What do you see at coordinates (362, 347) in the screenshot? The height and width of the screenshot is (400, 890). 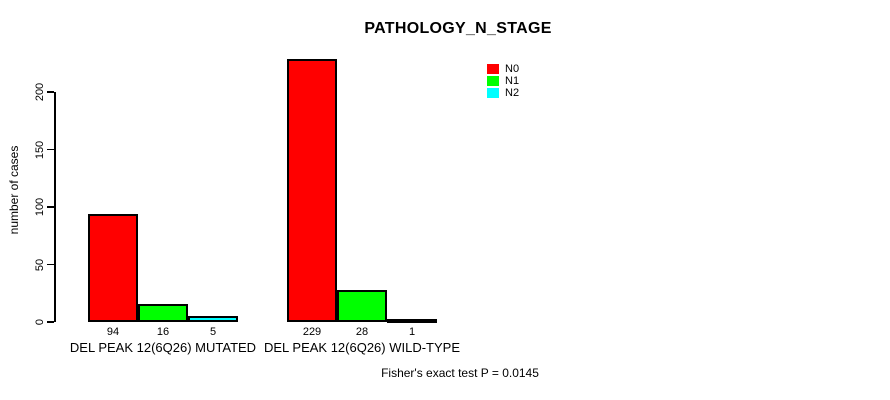 I see `category-label: DEL PEAK 12(6Q26) WILD-TYPE` at bounding box center [362, 347].